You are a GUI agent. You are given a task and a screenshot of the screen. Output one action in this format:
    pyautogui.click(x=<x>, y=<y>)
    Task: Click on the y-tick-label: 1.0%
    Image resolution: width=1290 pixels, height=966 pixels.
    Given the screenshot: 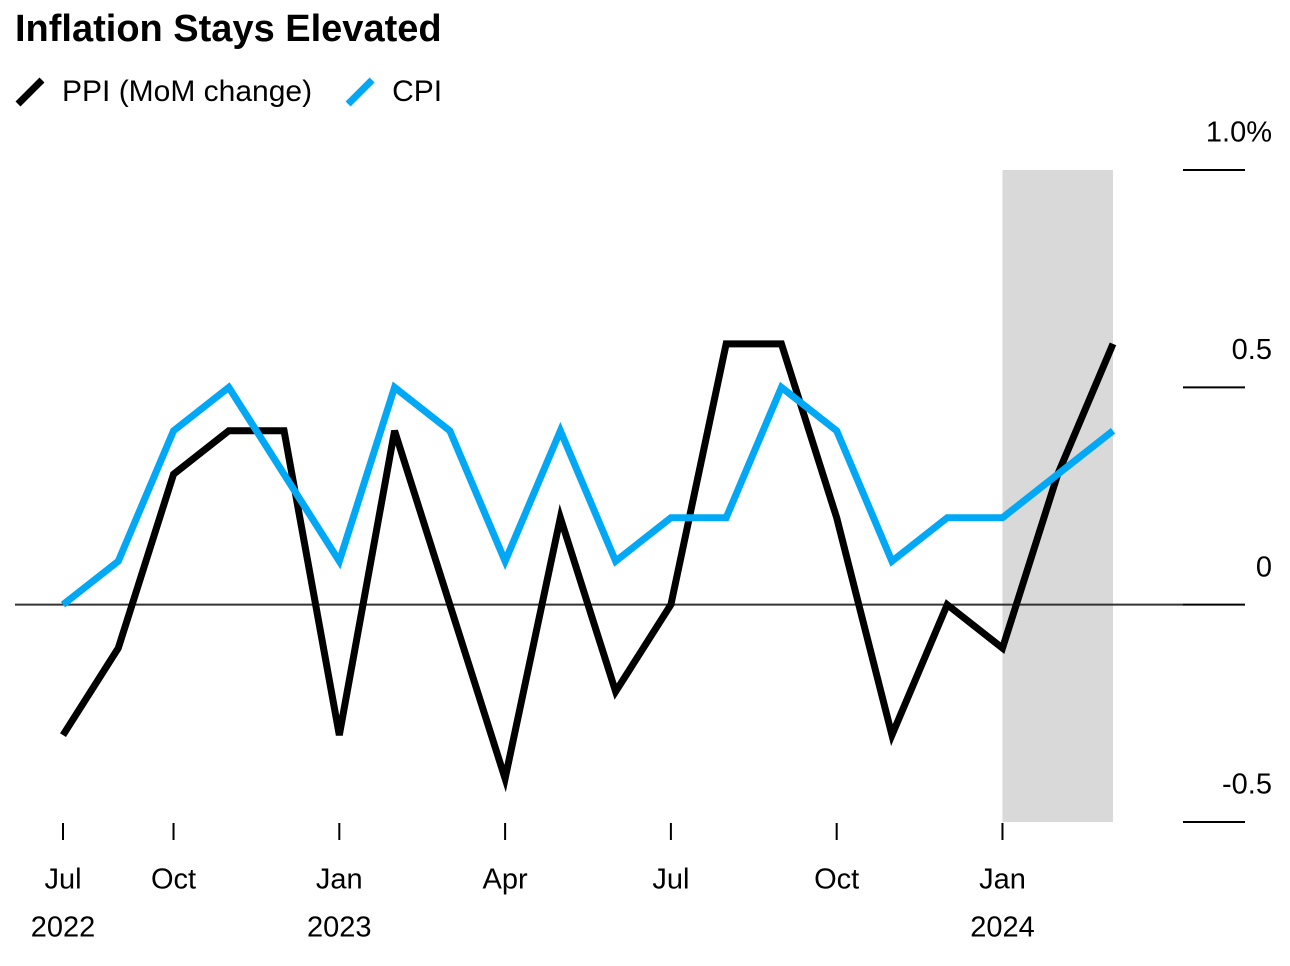 What is the action you would take?
    pyautogui.click(x=1239, y=133)
    